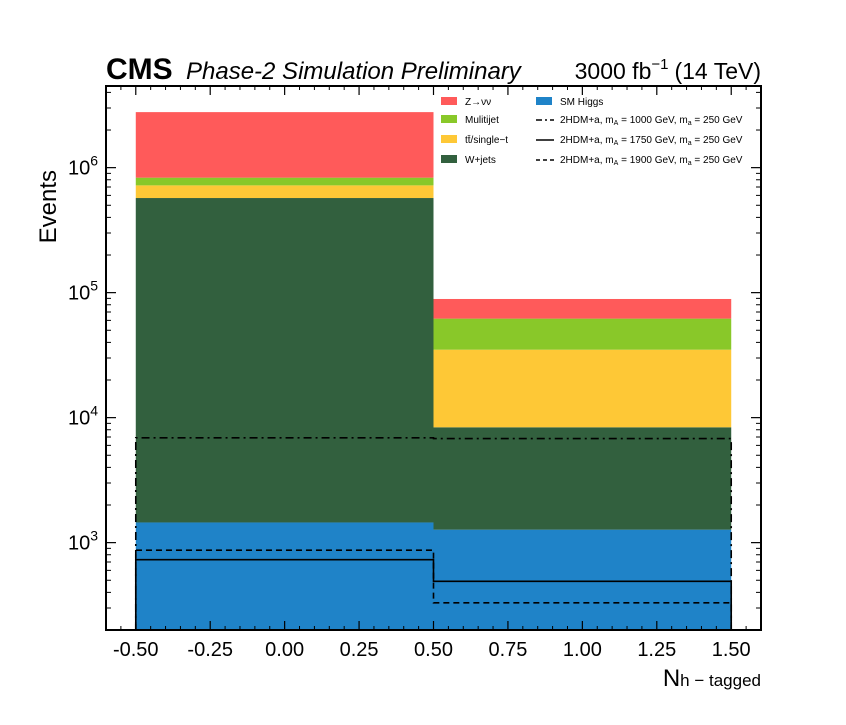  I want to click on x-tick-label-3: 0.25, so click(359, 650).